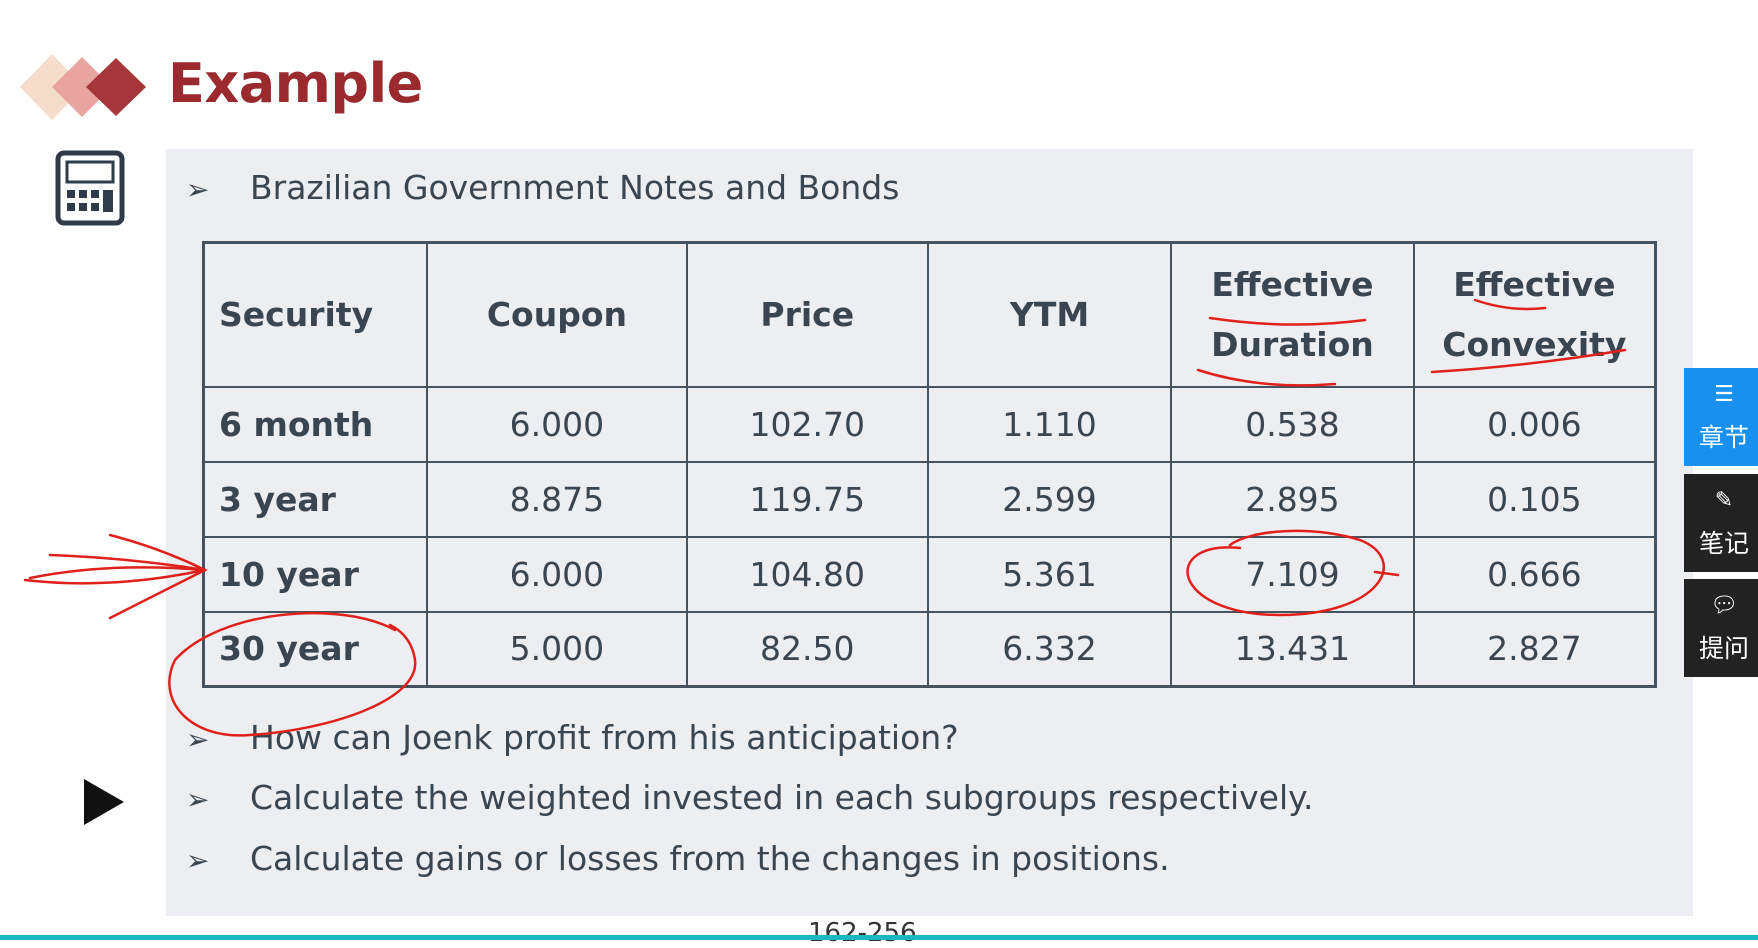 The height and width of the screenshot is (948, 1758). Describe the element at coordinates (1049, 314) in the screenshot. I see `header-ytm: YTM` at that location.